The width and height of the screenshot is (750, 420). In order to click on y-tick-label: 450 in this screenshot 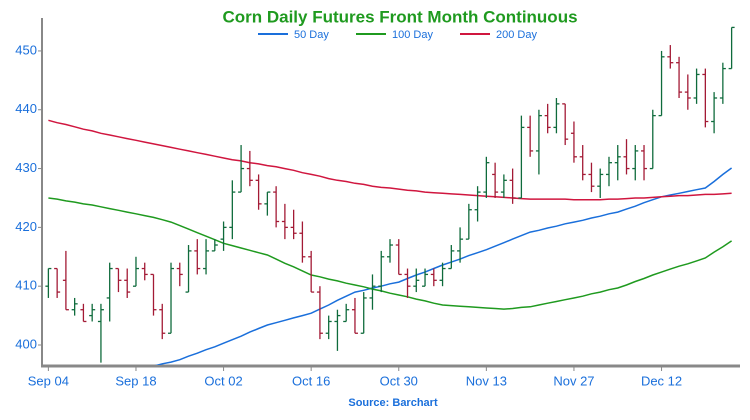, I will do `click(26, 49)`.